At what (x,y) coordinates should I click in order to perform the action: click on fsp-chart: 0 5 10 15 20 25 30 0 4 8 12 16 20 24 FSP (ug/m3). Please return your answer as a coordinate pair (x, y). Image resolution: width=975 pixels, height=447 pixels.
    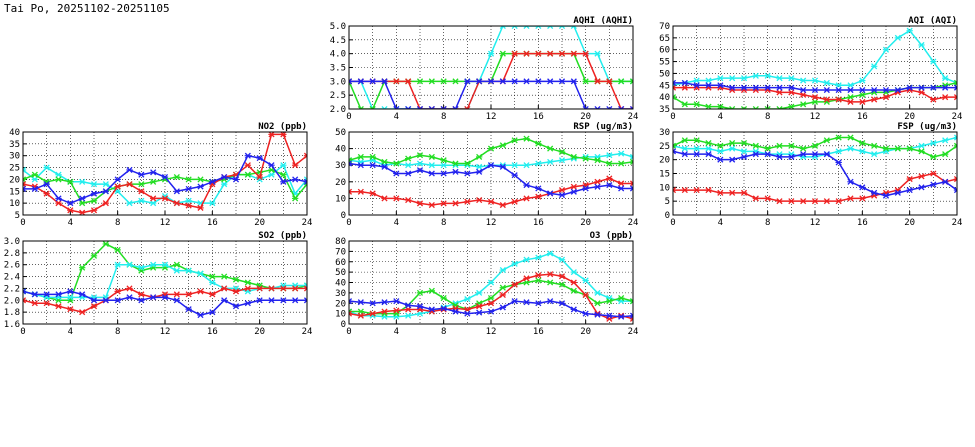
    Looking at the image, I should click on (810, 175).